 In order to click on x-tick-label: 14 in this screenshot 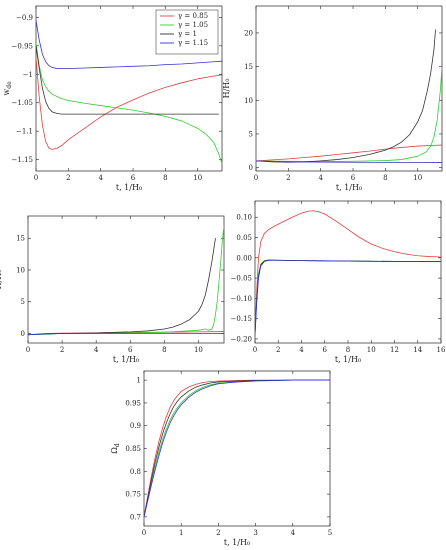, I will do `click(417, 350)`.